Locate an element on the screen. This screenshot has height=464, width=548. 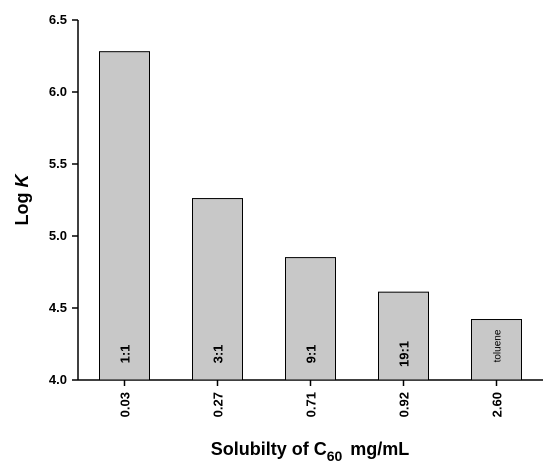
x-ticks: 0.03 0.27 0.71 0.92 2.60 is located at coordinates (311, 398).